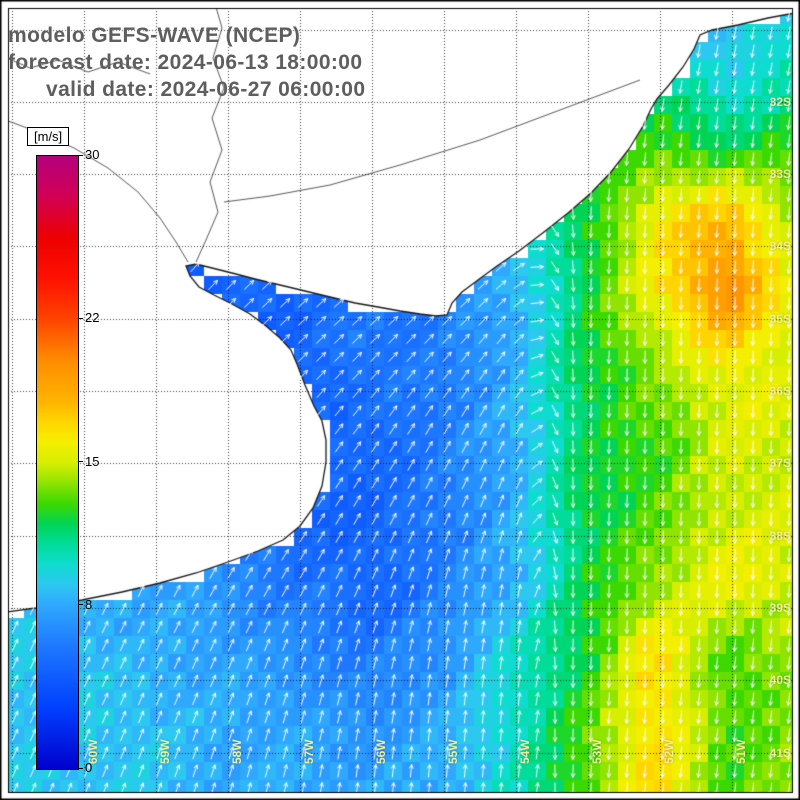  I want to click on colorbar-unit-label: [m/s], so click(48, 136).